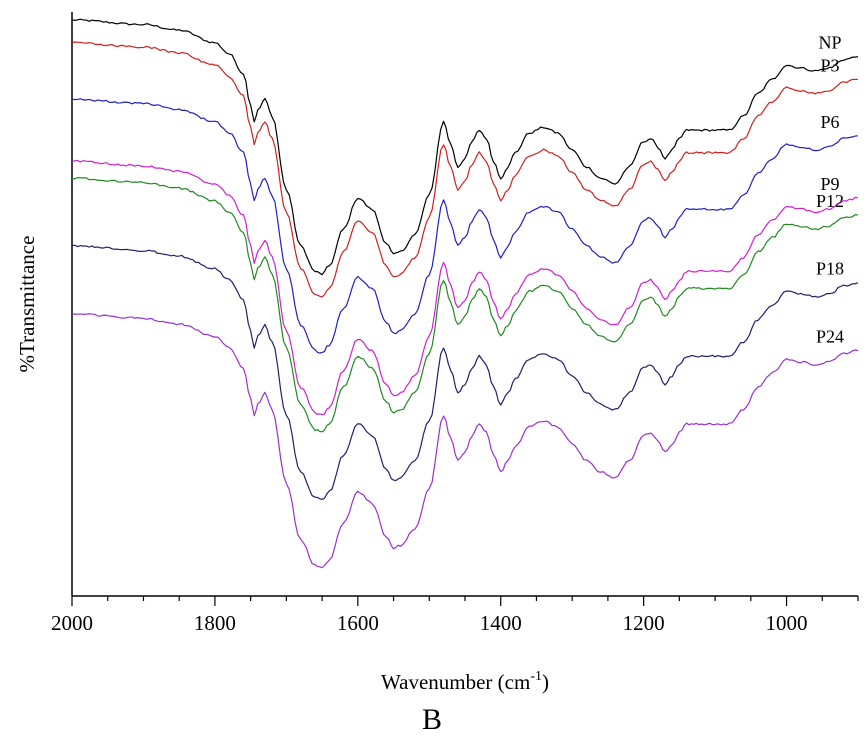 This screenshot has width=867, height=744. What do you see at coordinates (830, 337) in the screenshot?
I see `series-label-p24: P24` at bounding box center [830, 337].